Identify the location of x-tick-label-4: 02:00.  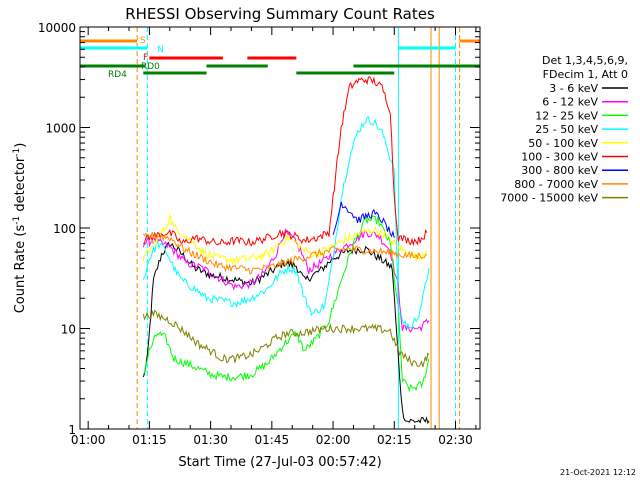
(333, 440).